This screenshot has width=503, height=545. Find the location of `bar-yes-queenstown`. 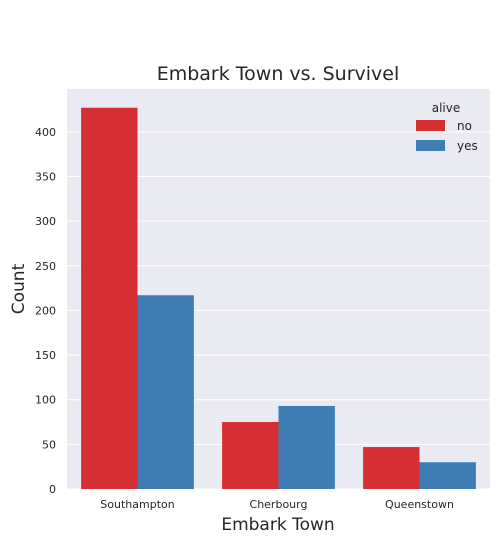

bar-yes-queenstown is located at coordinates (447, 475).